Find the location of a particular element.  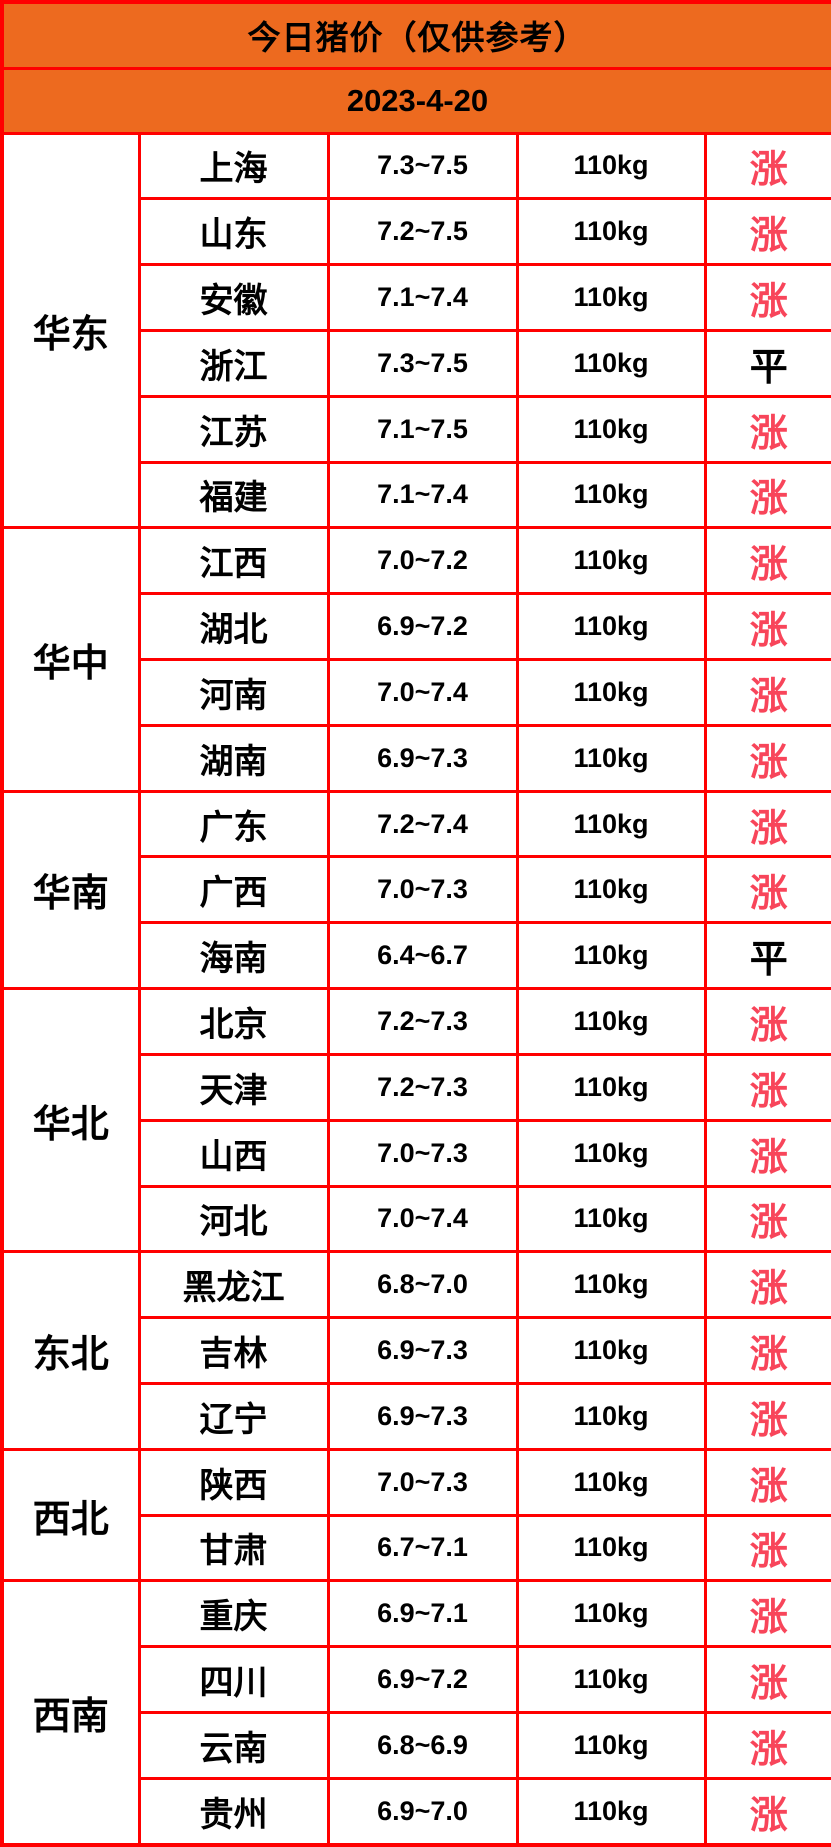

price-cell: 6.8~7.0 is located at coordinates (422, 1285).